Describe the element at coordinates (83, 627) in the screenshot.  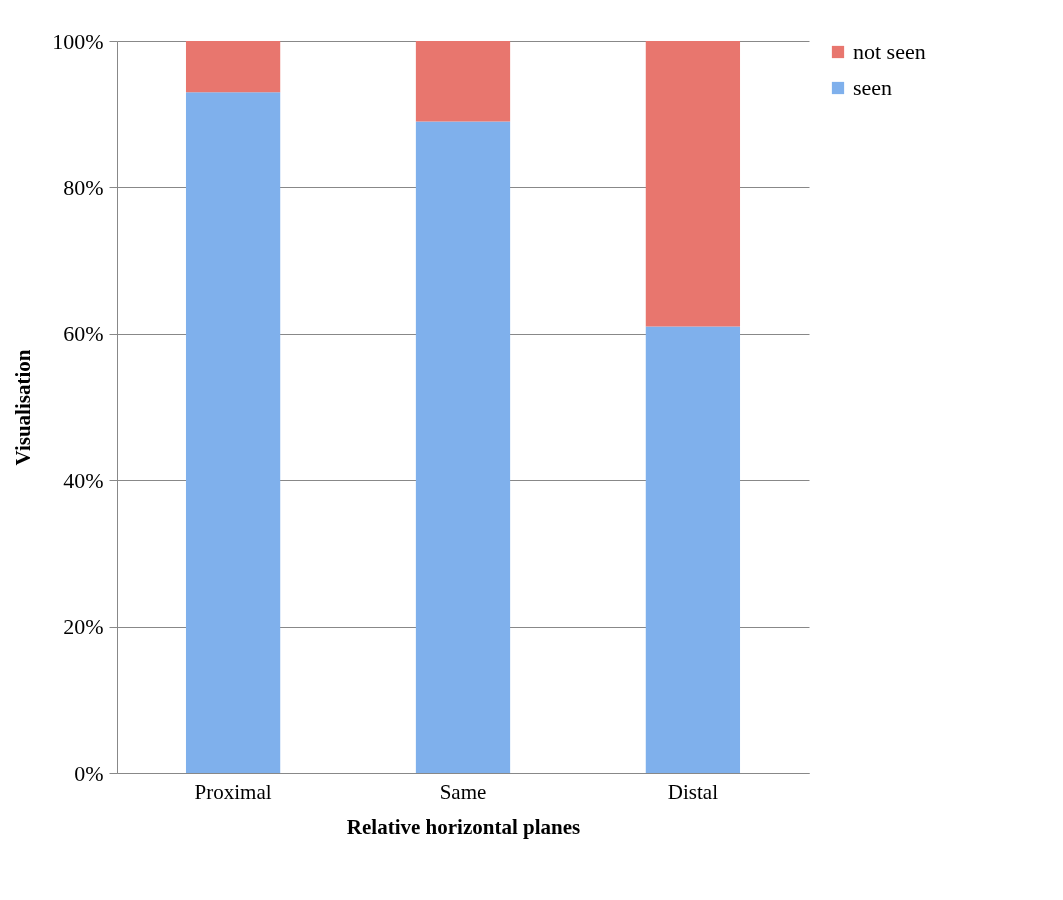
I see `y-tick-label: 20%` at that location.